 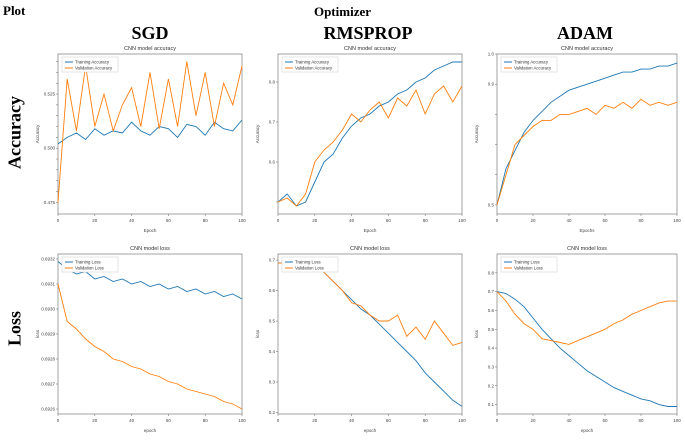 What do you see at coordinates (14, 10) in the screenshot?
I see `plot-label: Plot` at bounding box center [14, 10].